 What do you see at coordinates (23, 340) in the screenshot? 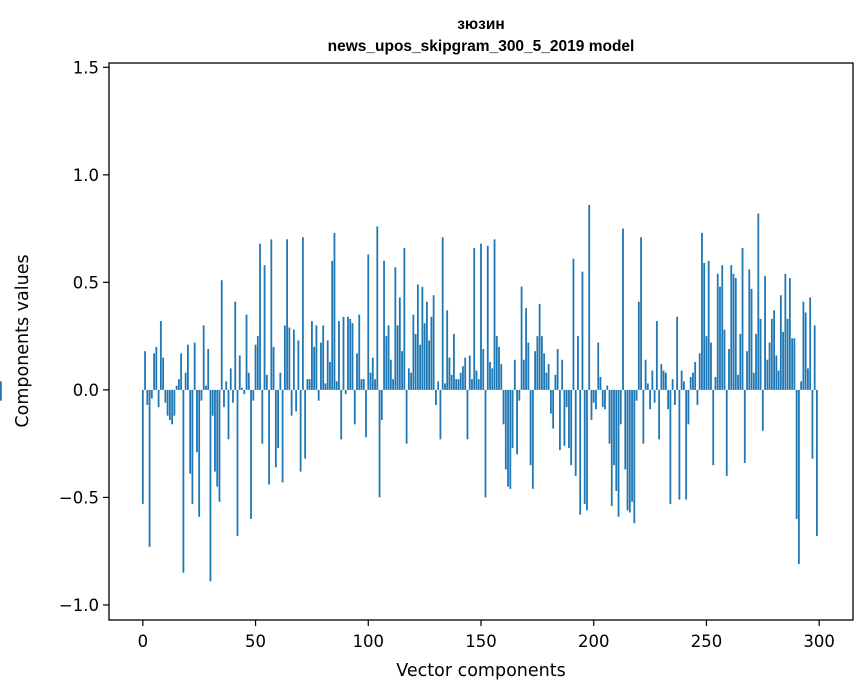
I see `y-axis-label: Components values` at bounding box center [23, 340].